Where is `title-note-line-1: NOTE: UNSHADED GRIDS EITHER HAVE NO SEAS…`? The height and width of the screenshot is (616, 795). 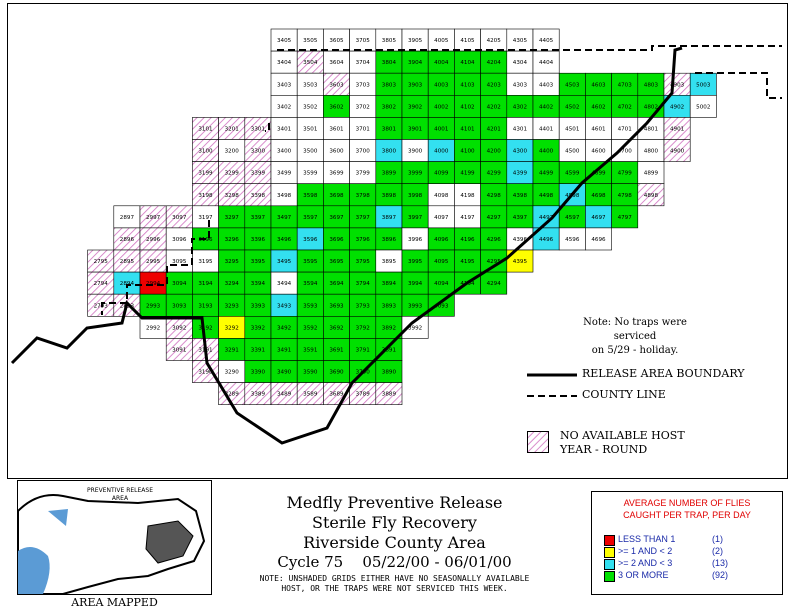
title-note-line-1: NOTE: UNSHADED GRIDS EITHER HAVE NO SEAS… is located at coordinates (394, 578).